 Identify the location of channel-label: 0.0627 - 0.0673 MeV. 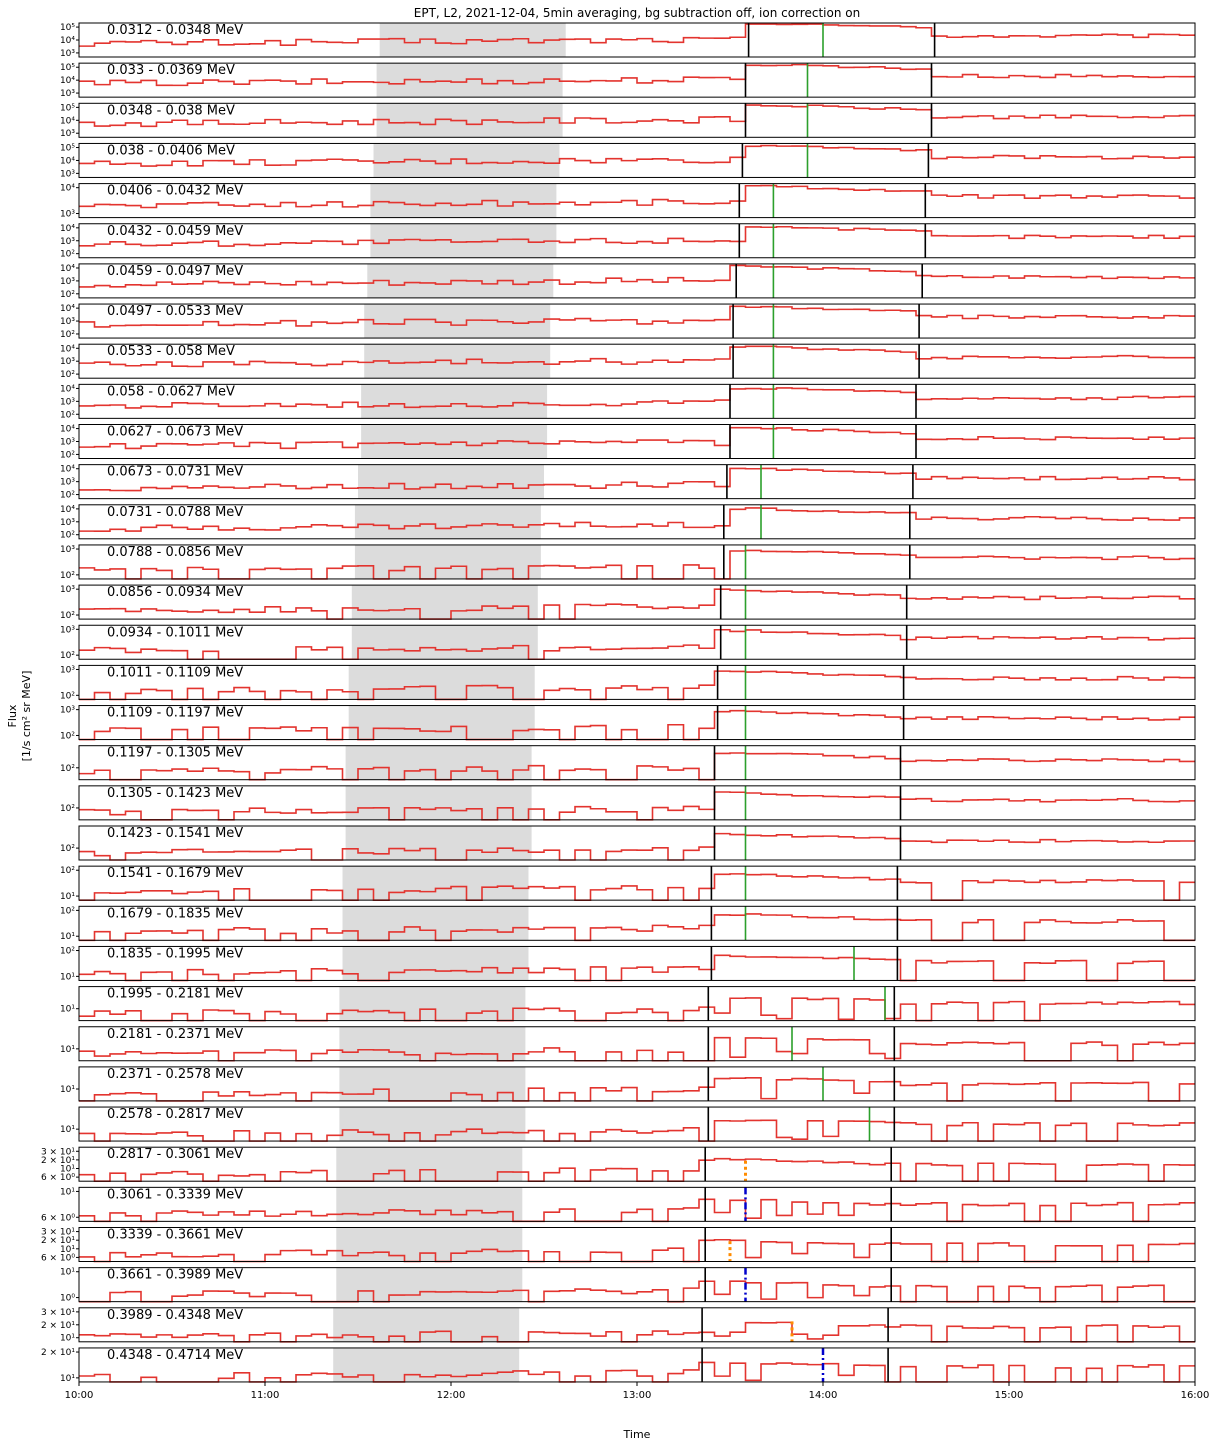
(175, 432).